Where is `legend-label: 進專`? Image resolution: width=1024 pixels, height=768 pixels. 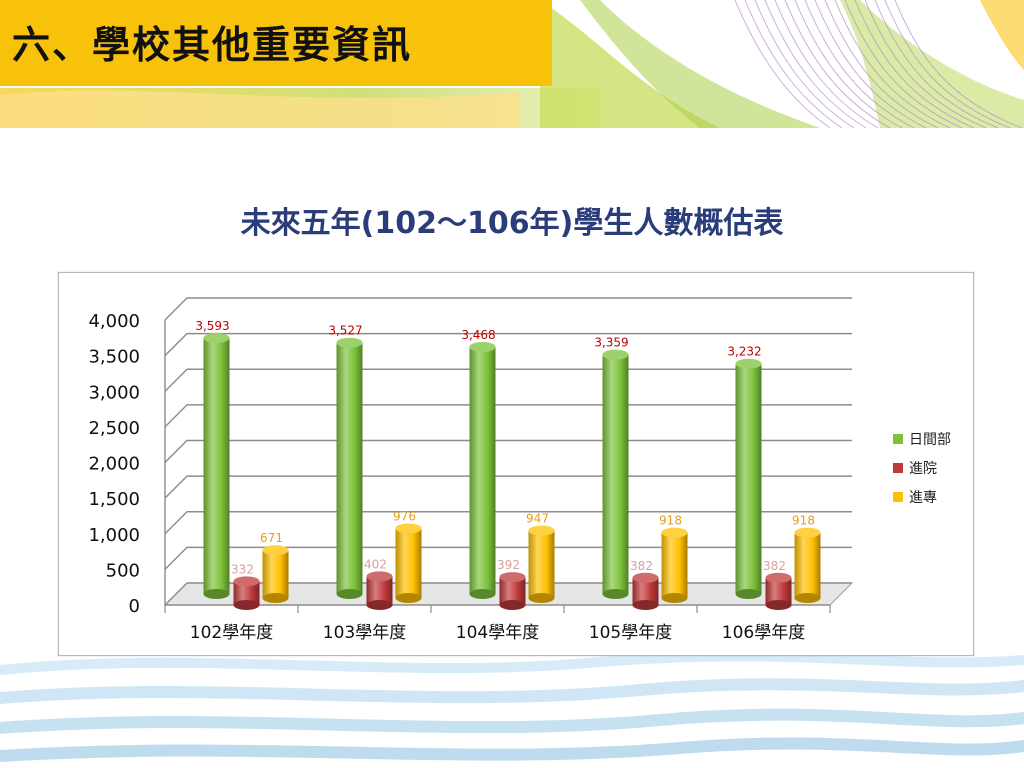
legend-label: 進專 is located at coordinates (923, 497).